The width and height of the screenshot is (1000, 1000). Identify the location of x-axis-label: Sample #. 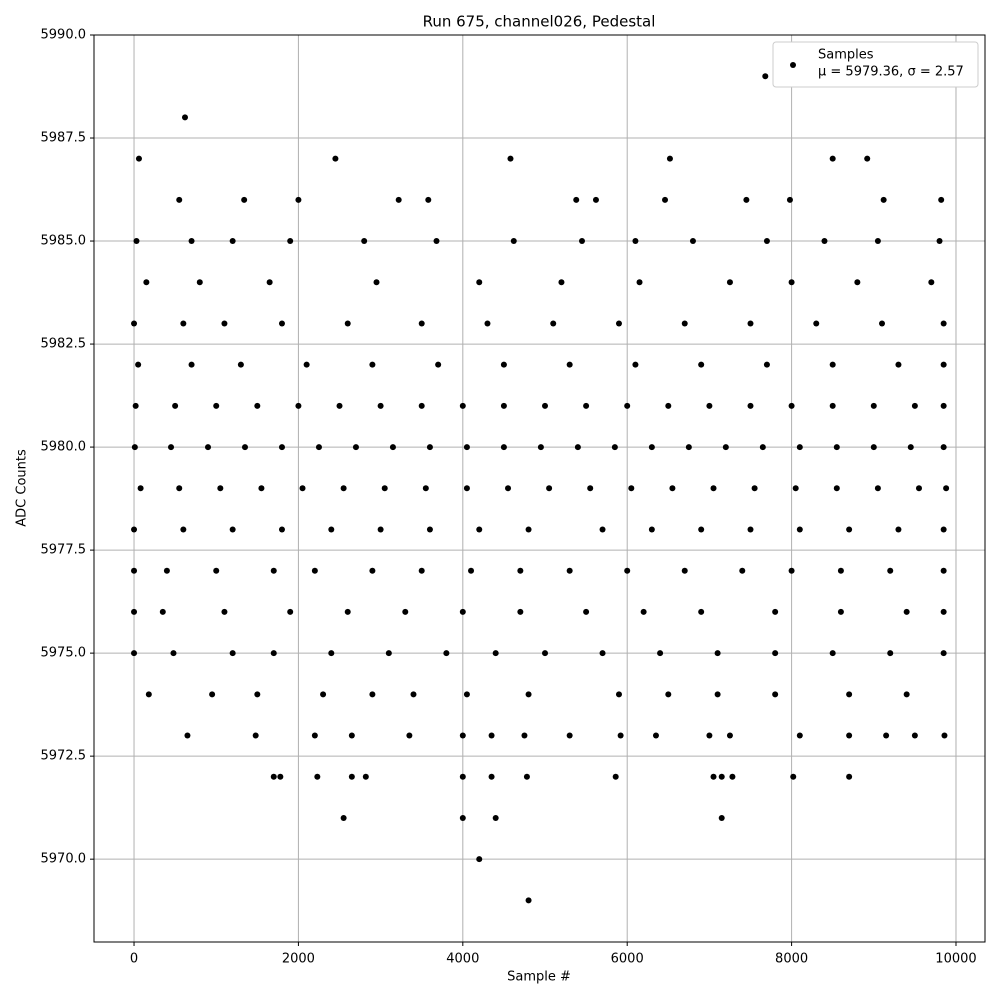
(539, 977).